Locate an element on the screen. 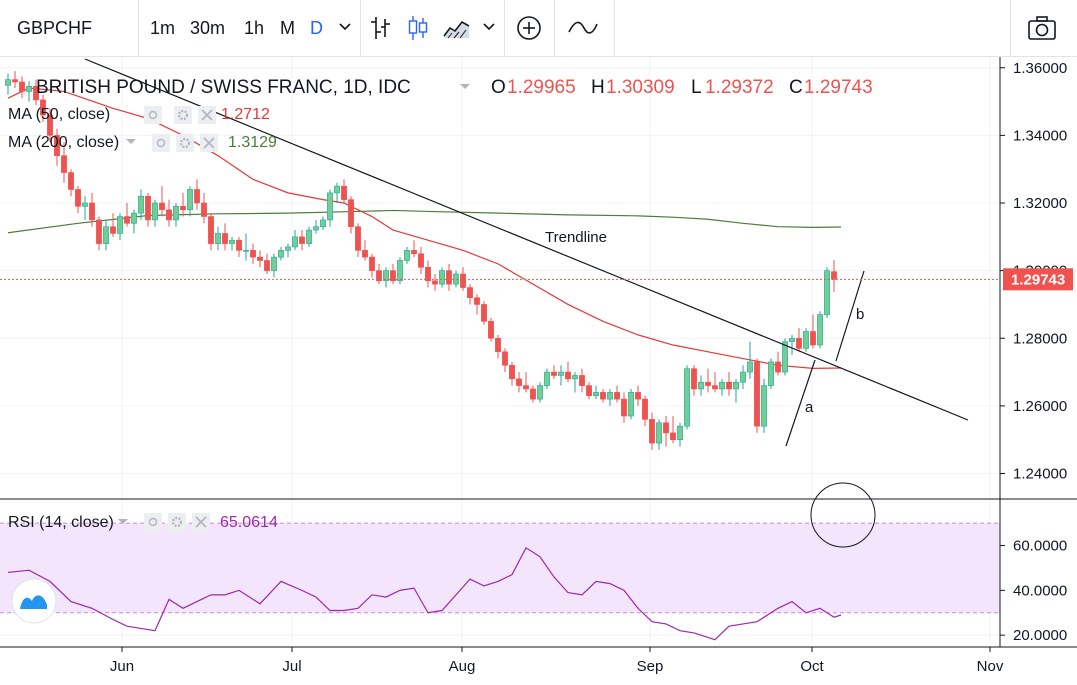 The image size is (1077, 685). time-tick-label: Jun is located at coordinates (122, 666).